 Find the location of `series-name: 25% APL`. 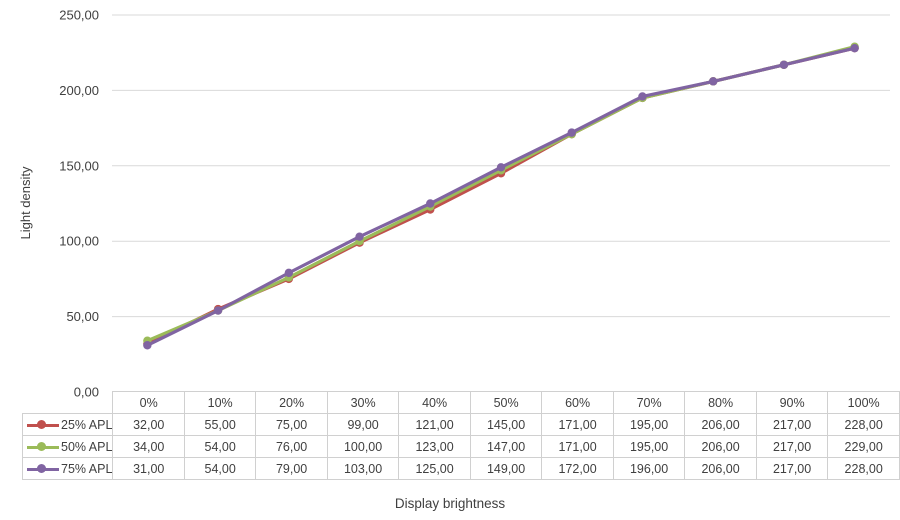

series-name: 25% APL is located at coordinates (87, 424).